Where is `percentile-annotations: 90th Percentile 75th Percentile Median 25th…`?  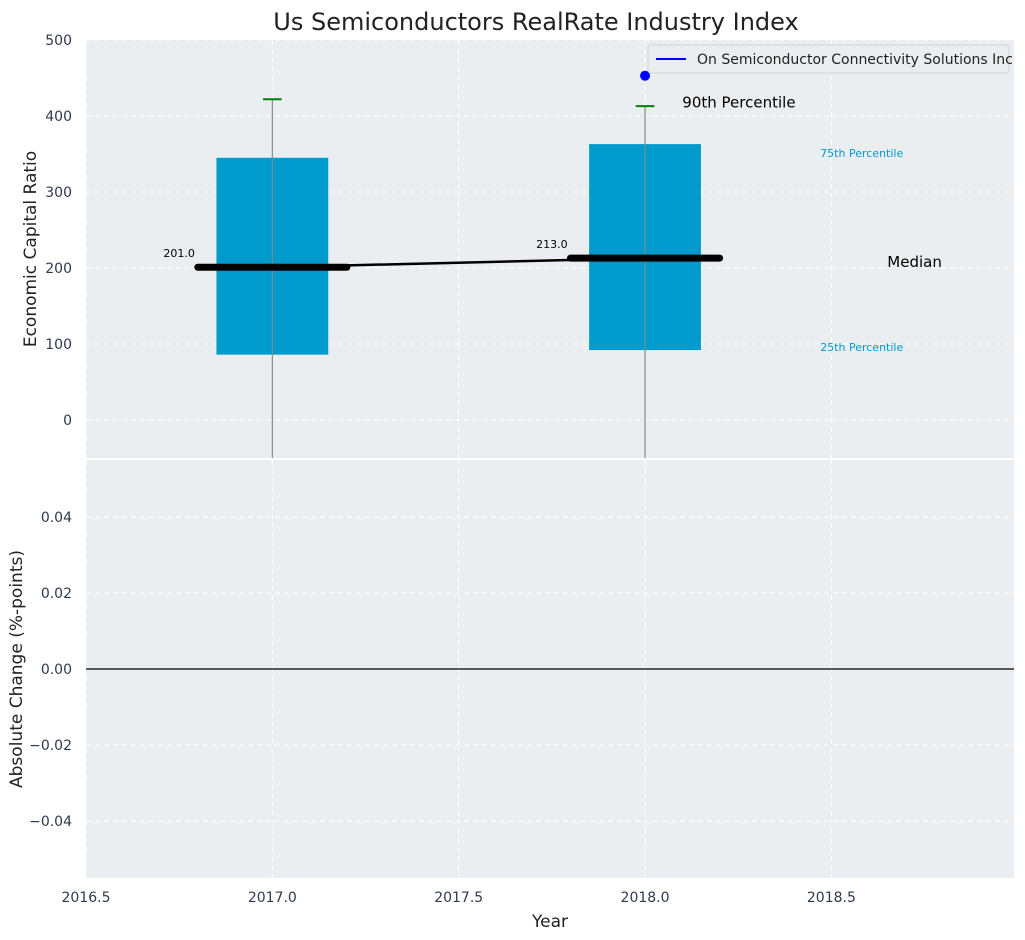 percentile-annotations: 90th Percentile 75th Percentile Median 25th… is located at coordinates (812, 223).